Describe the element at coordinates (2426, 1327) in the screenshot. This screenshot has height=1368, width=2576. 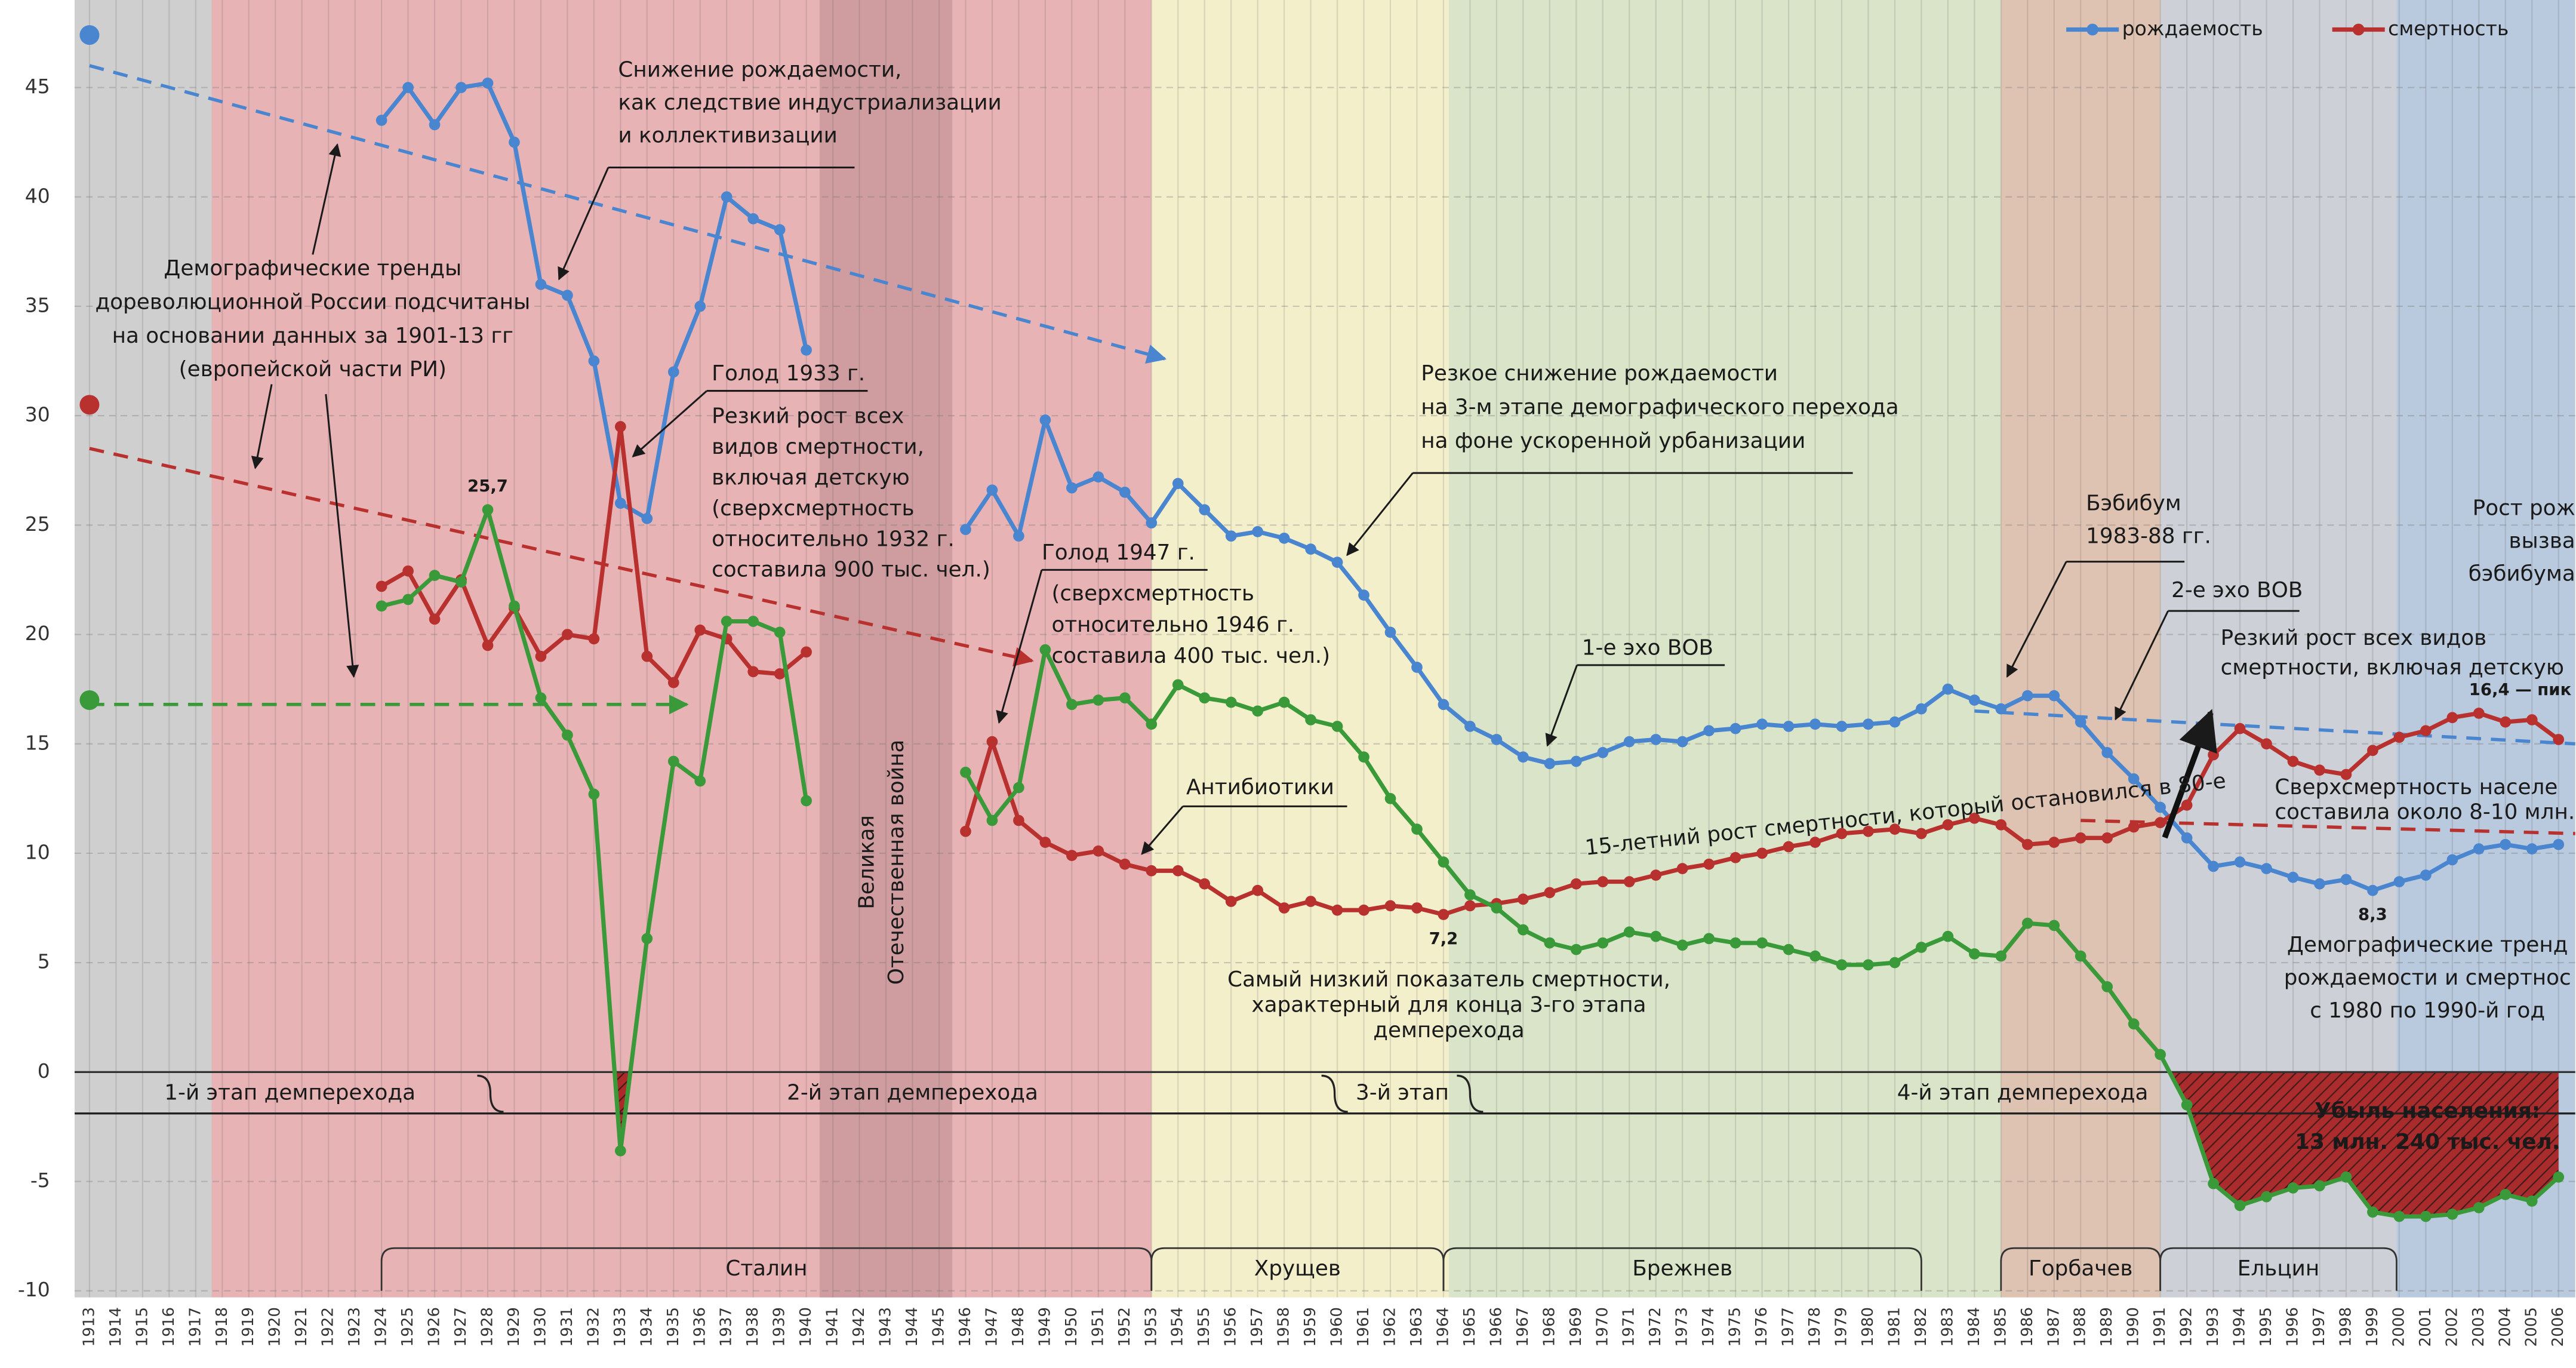
I see `x-tick-label: 2001` at that location.